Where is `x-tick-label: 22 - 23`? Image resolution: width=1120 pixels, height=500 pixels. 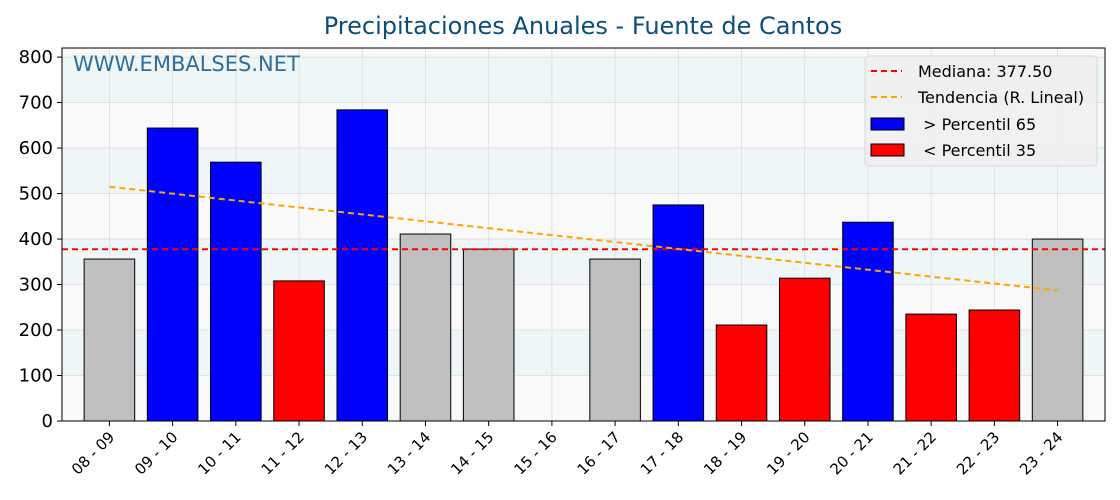 x-tick-label: 22 - 23 is located at coordinates (978, 453).